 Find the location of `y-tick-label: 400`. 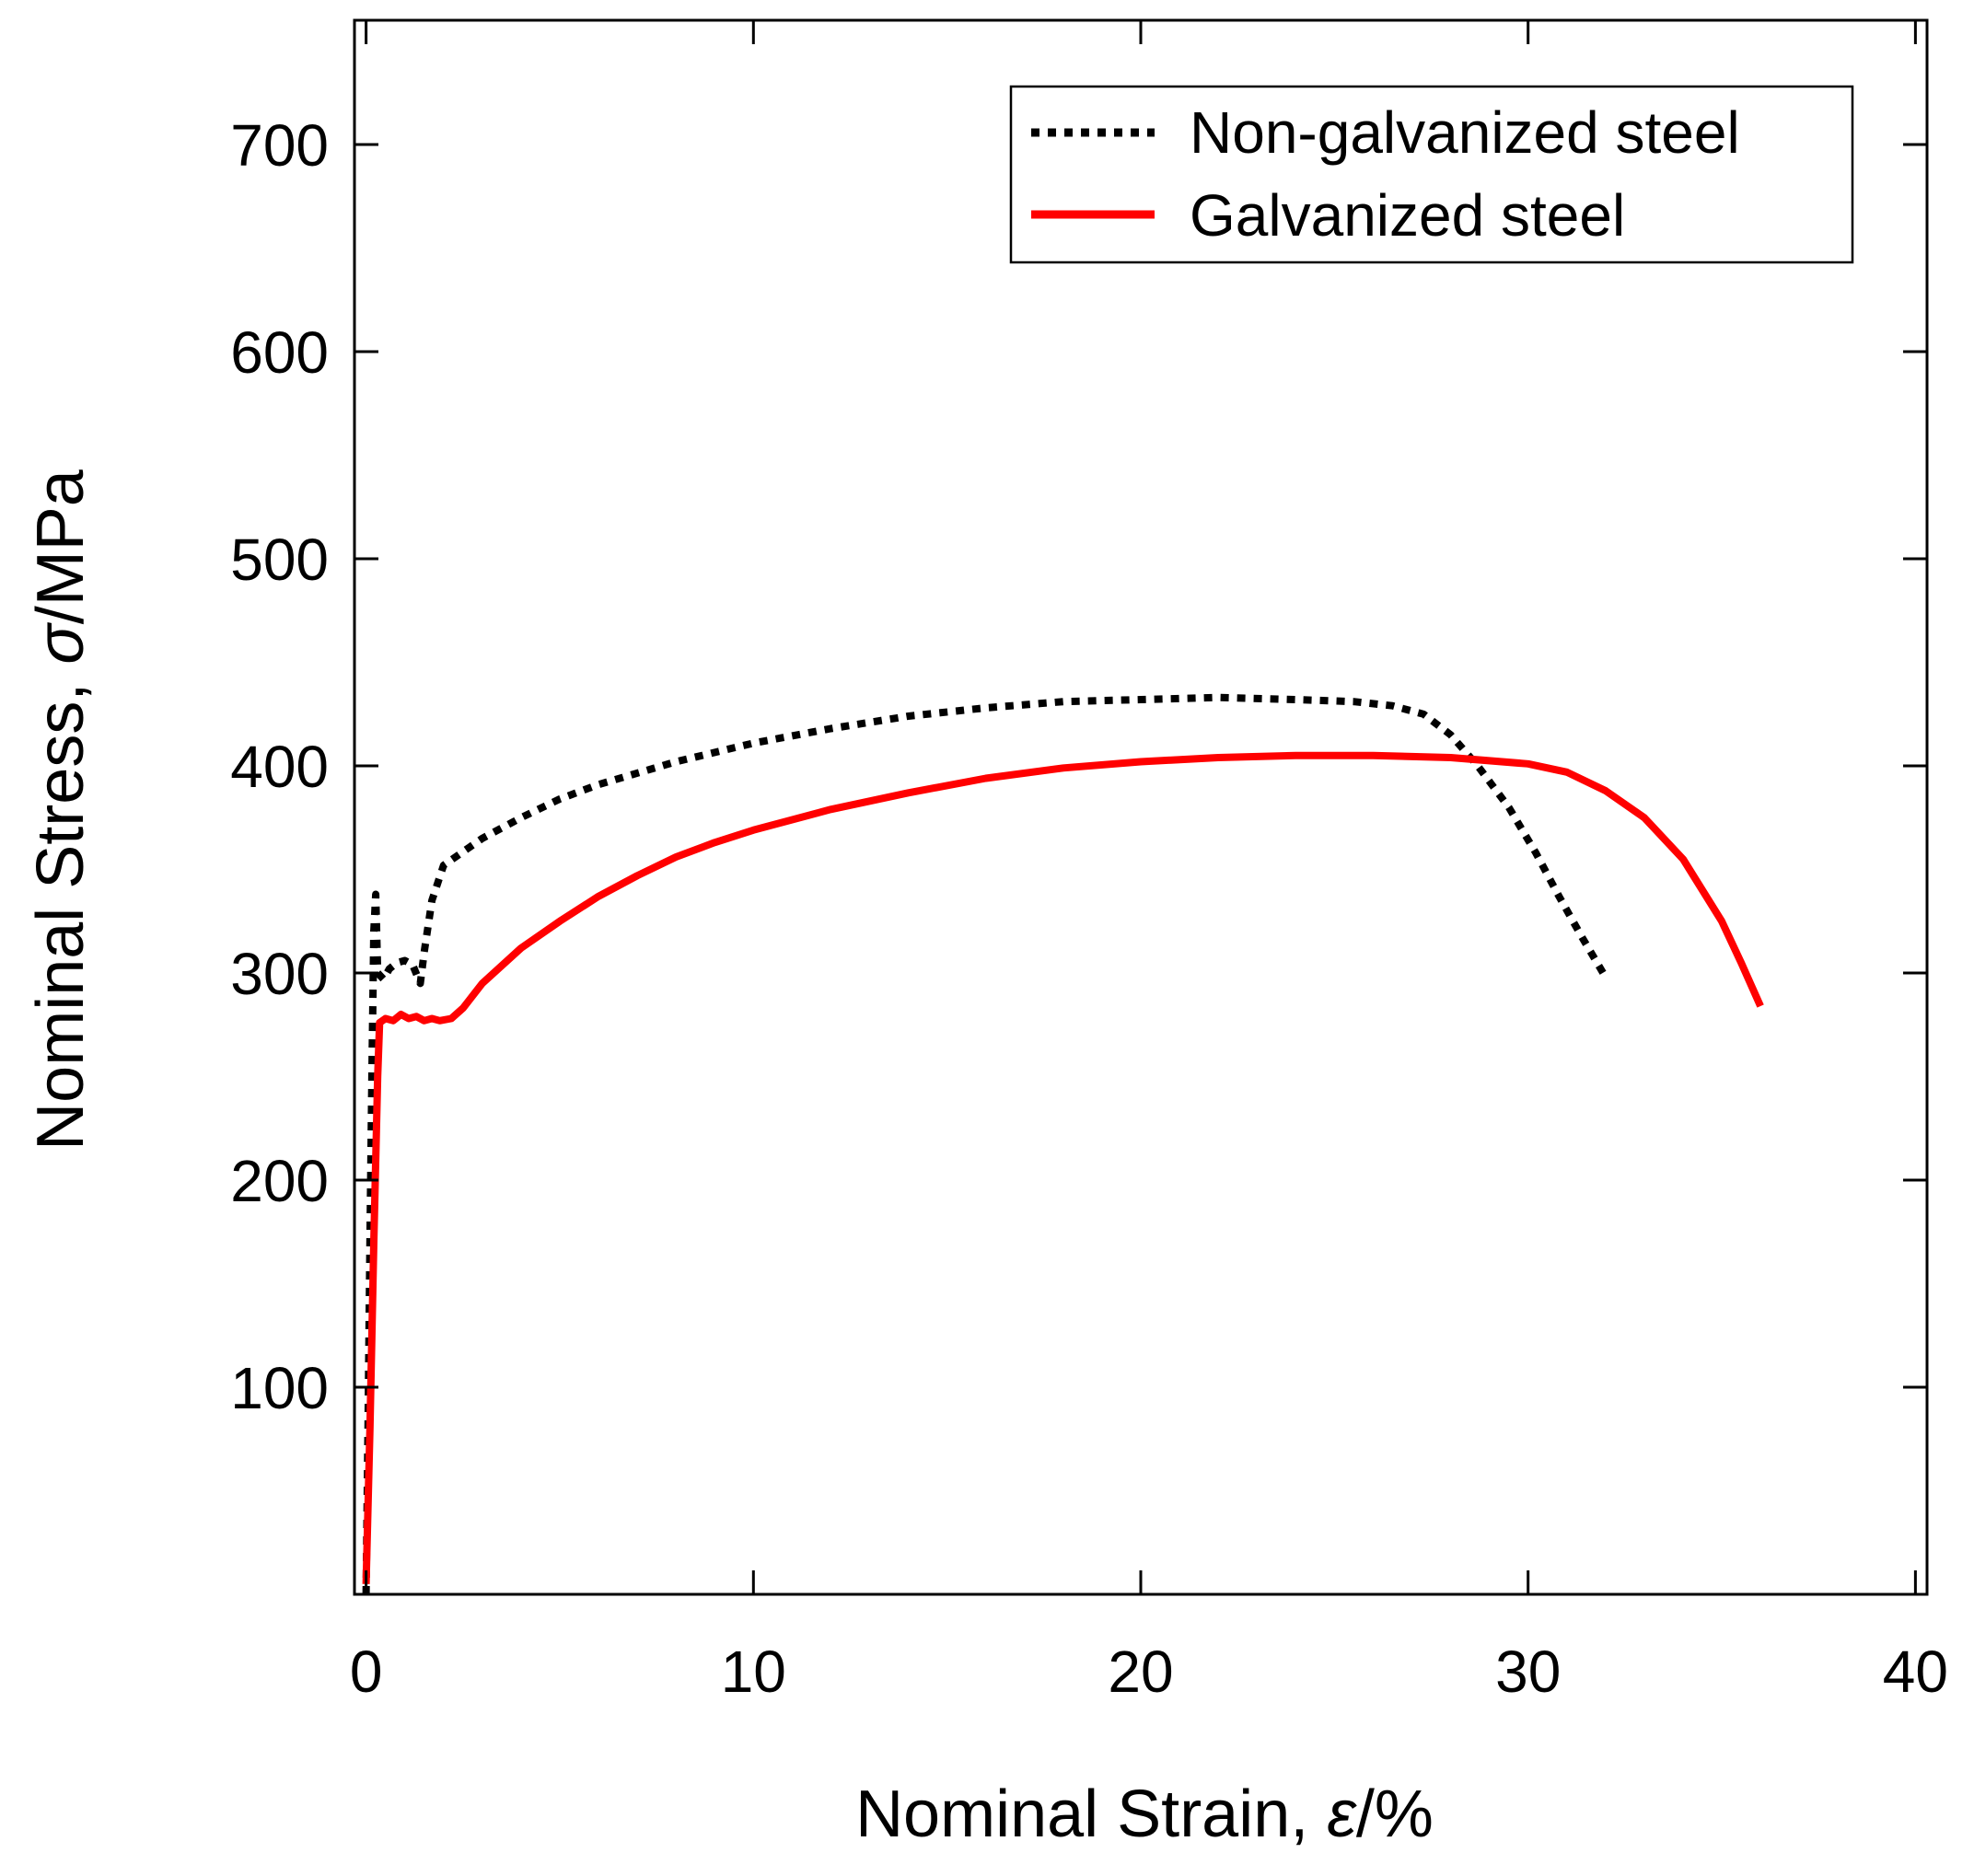

y-tick-label: 400 is located at coordinates (279, 767).